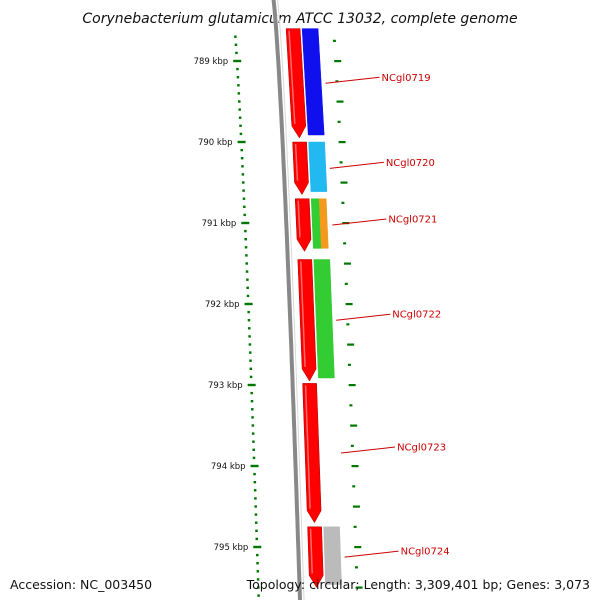  I want to click on gene-arrow-ncgl0719-highlight, so click(292, 77).